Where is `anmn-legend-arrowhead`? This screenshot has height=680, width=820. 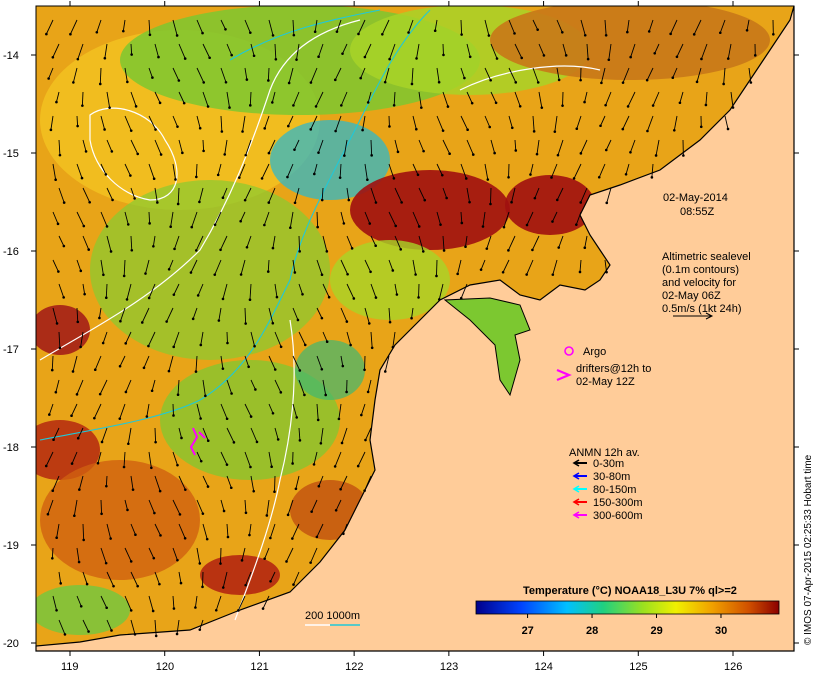 anmn-legend-arrowhead is located at coordinates (576, 489).